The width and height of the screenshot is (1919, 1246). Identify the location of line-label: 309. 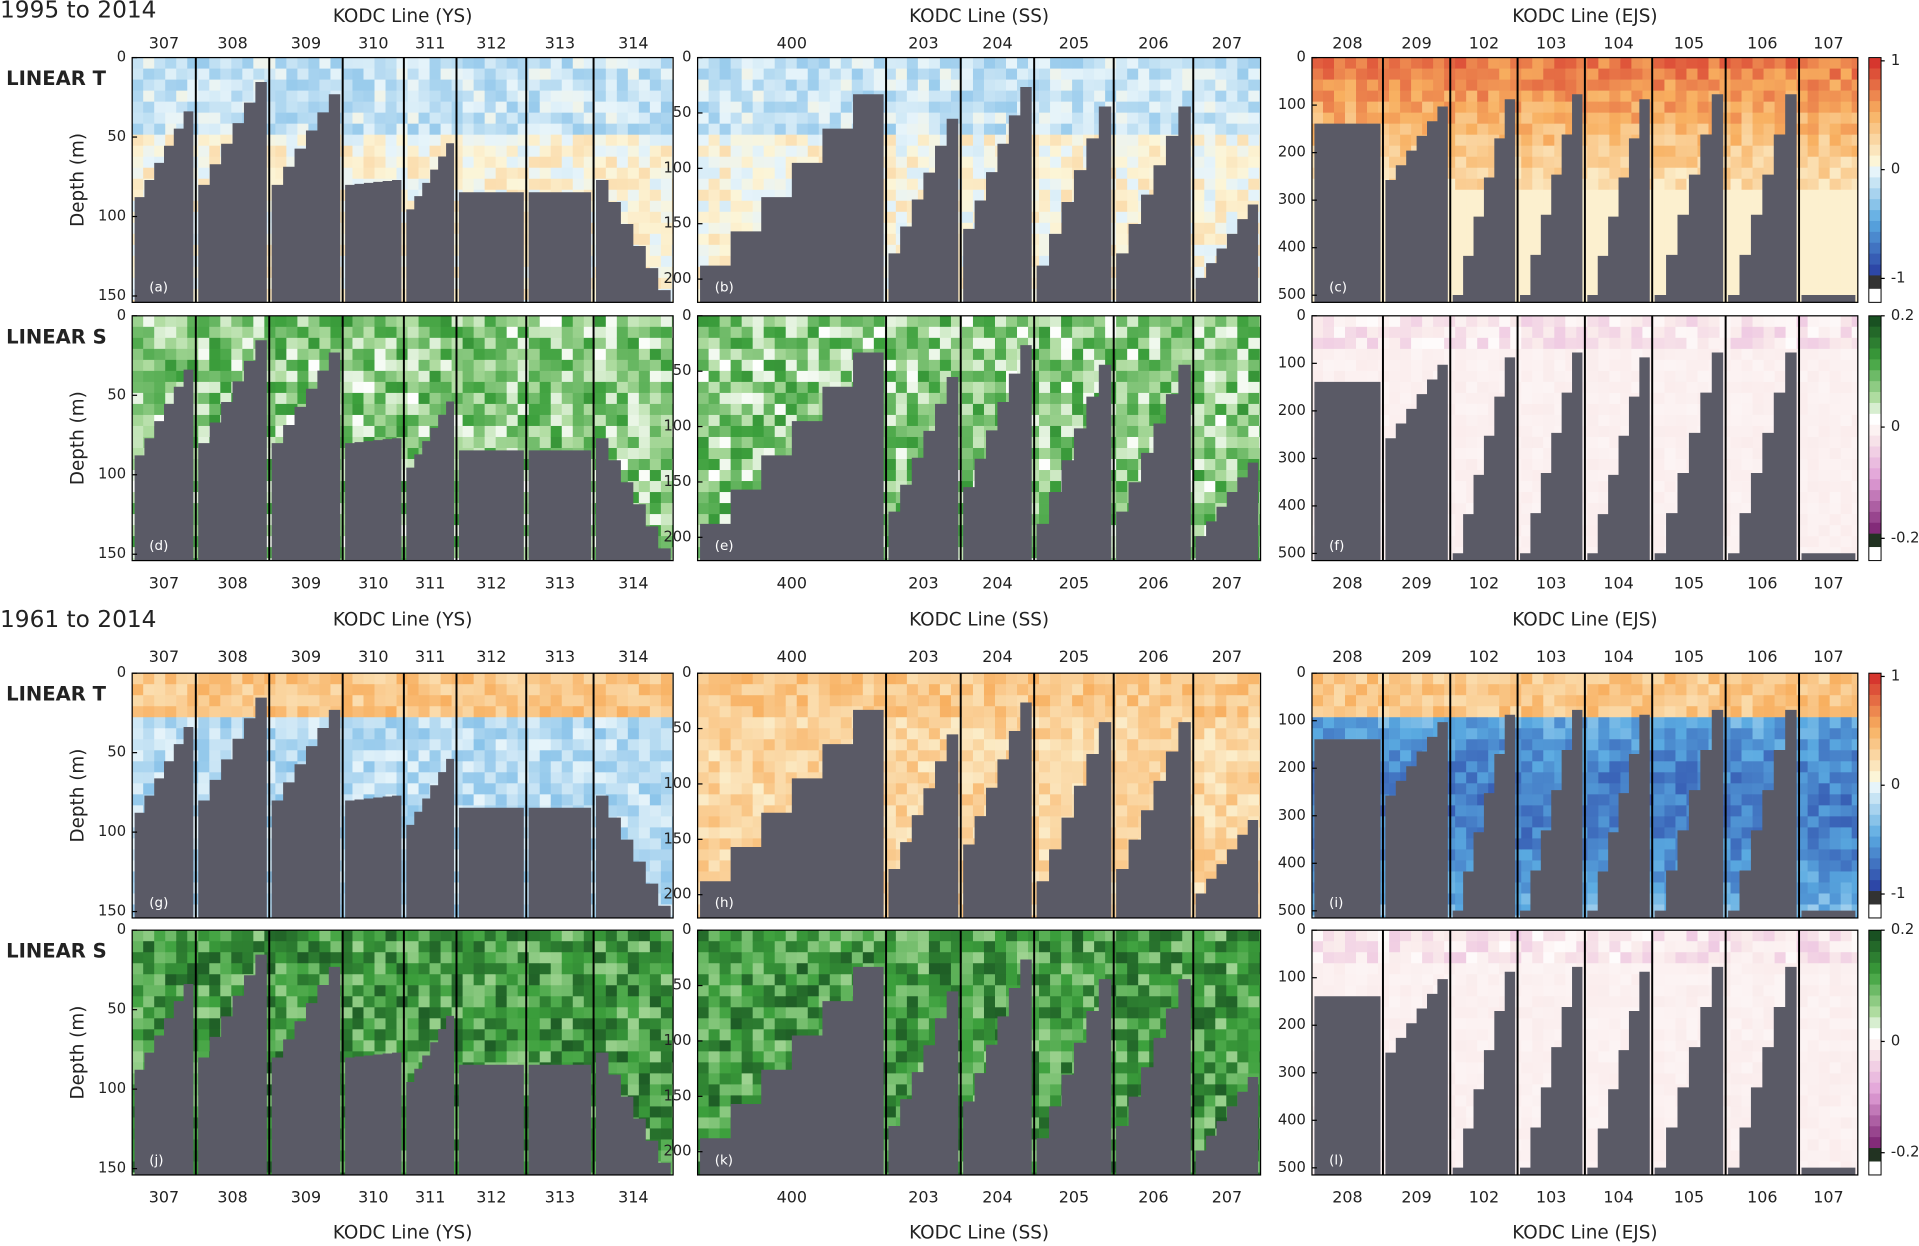
(306, 43).